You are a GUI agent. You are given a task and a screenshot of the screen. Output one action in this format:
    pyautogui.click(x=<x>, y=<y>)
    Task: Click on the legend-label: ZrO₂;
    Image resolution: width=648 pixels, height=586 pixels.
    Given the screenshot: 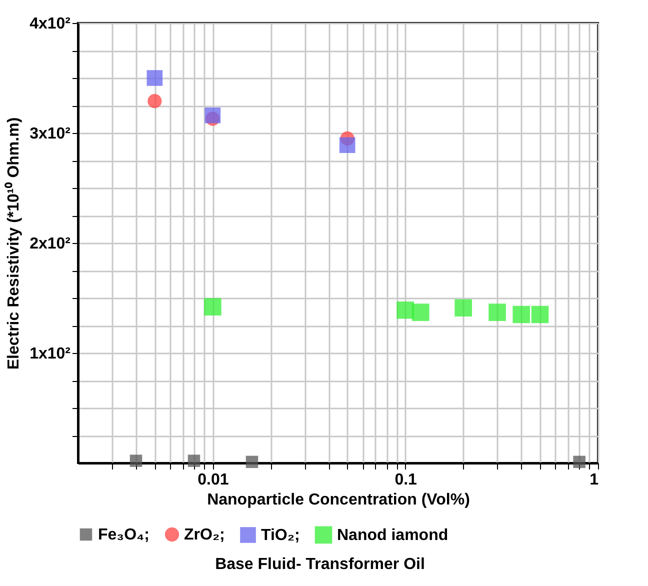 What is the action you would take?
    pyautogui.click(x=204, y=535)
    